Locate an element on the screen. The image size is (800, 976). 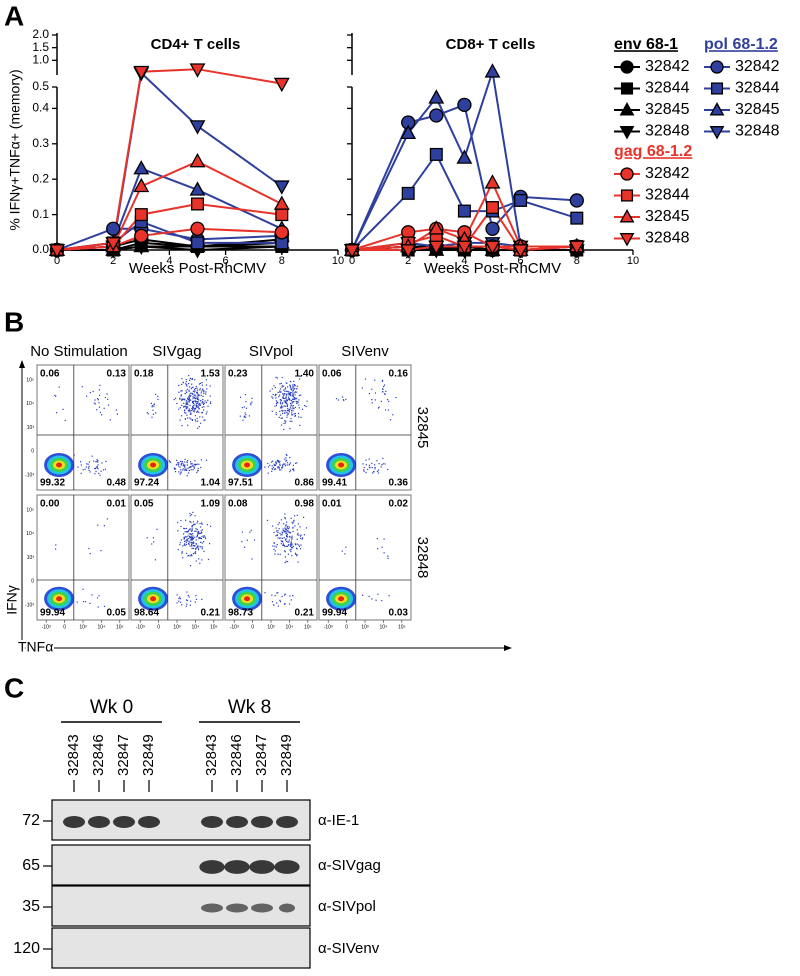
x-tick-label: 10⁴ is located at coordinates (384, 627).